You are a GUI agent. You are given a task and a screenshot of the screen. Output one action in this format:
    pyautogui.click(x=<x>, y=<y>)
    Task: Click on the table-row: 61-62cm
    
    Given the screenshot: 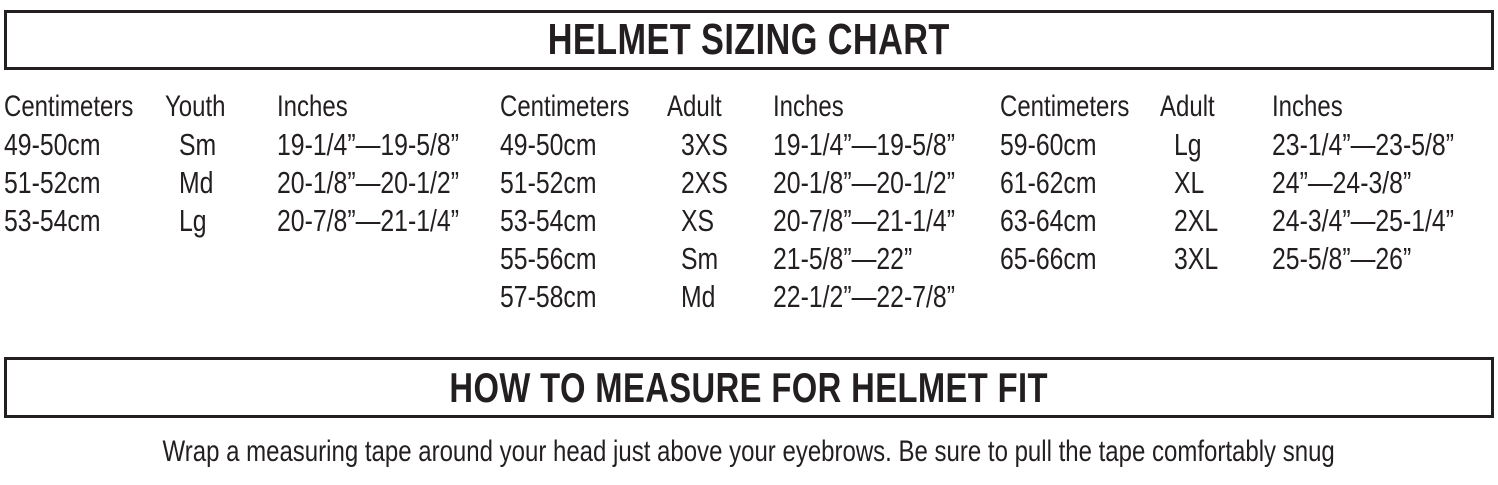 What is the action you would take?
    pyautogui.click(x=1048, y=182)
    